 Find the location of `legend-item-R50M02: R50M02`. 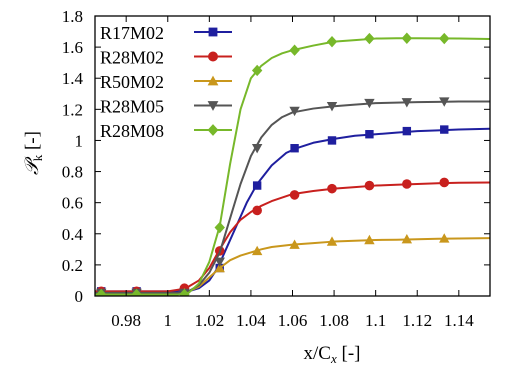

legend-item-R50M02: R50M02 is located at coordinates (166, 82).